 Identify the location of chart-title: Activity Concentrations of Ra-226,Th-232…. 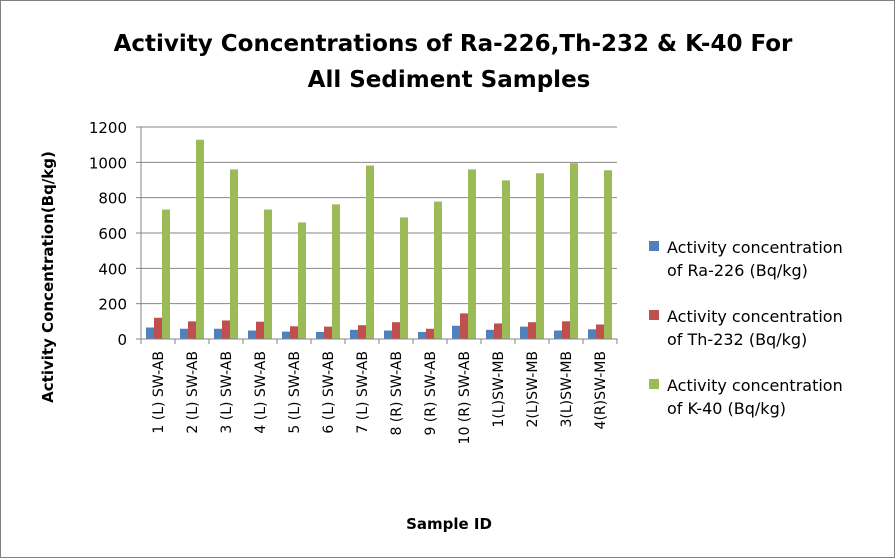
(453, 62).